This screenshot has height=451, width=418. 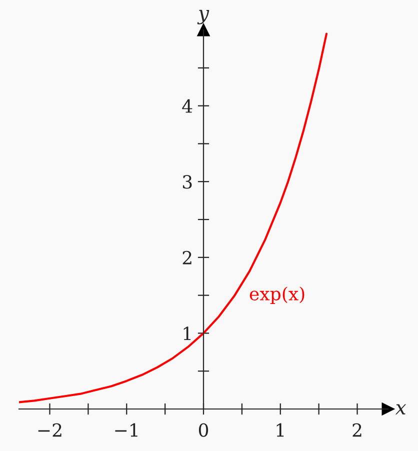 What do you see at coordinates (126, 430) in the screenshot?
I see `x-tick-label: −1` at bounding box center [126, 430].